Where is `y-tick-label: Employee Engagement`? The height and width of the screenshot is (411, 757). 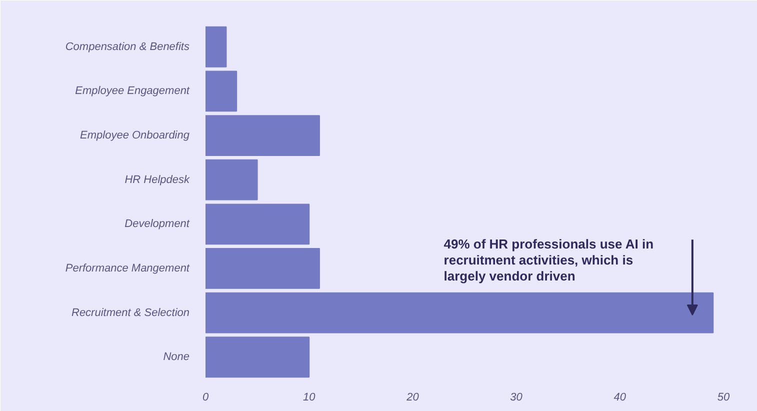
y-tick-label: Employee Engagement is located at coordinates (132, 91).